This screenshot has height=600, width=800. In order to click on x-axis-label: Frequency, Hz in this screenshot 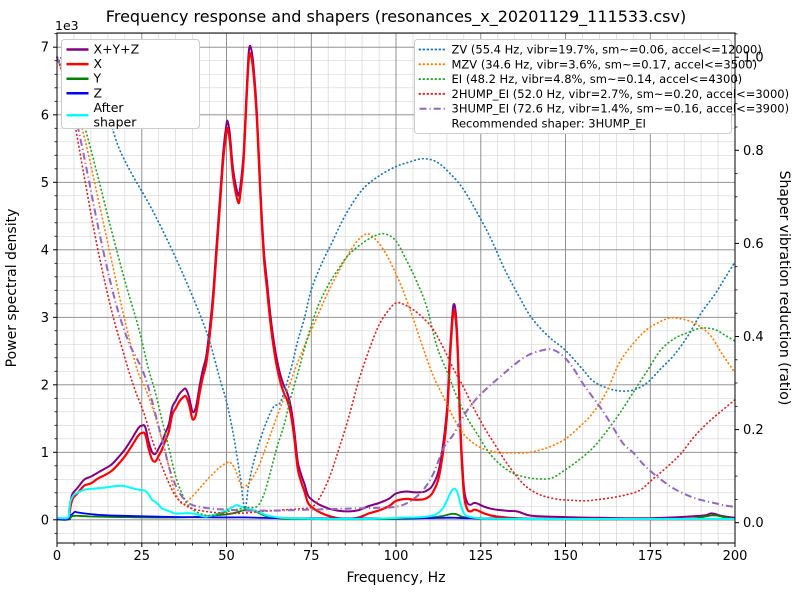, I will do `click(395, 578)`.